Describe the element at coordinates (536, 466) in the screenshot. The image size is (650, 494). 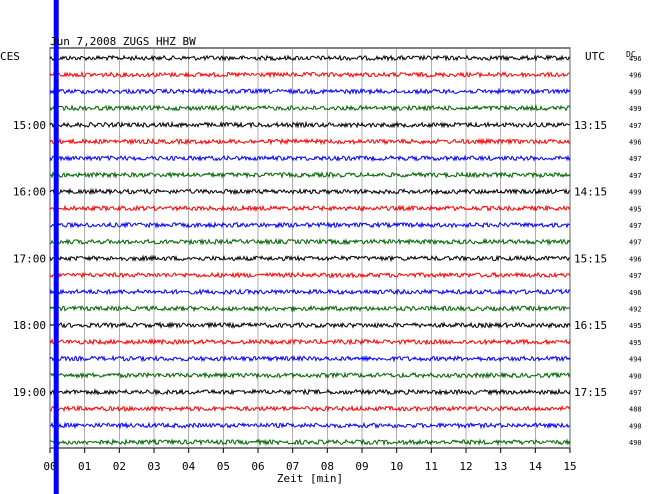
I see `x-tick-label: 14` at that location.